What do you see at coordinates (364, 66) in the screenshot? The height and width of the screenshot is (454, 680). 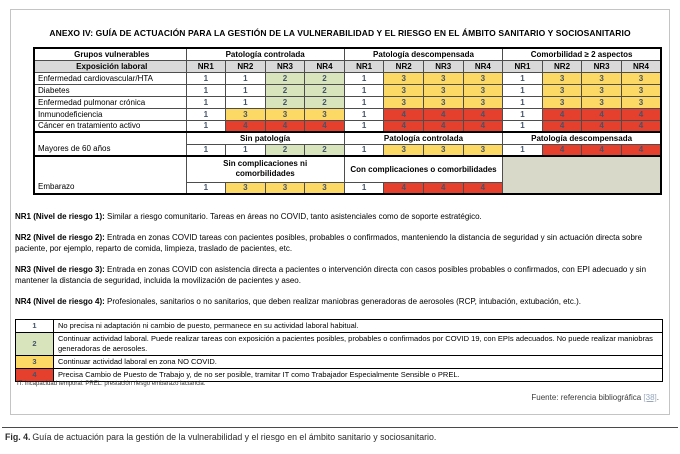 I see `nr-header-cell: NR1` at bounding box center [364, 66].